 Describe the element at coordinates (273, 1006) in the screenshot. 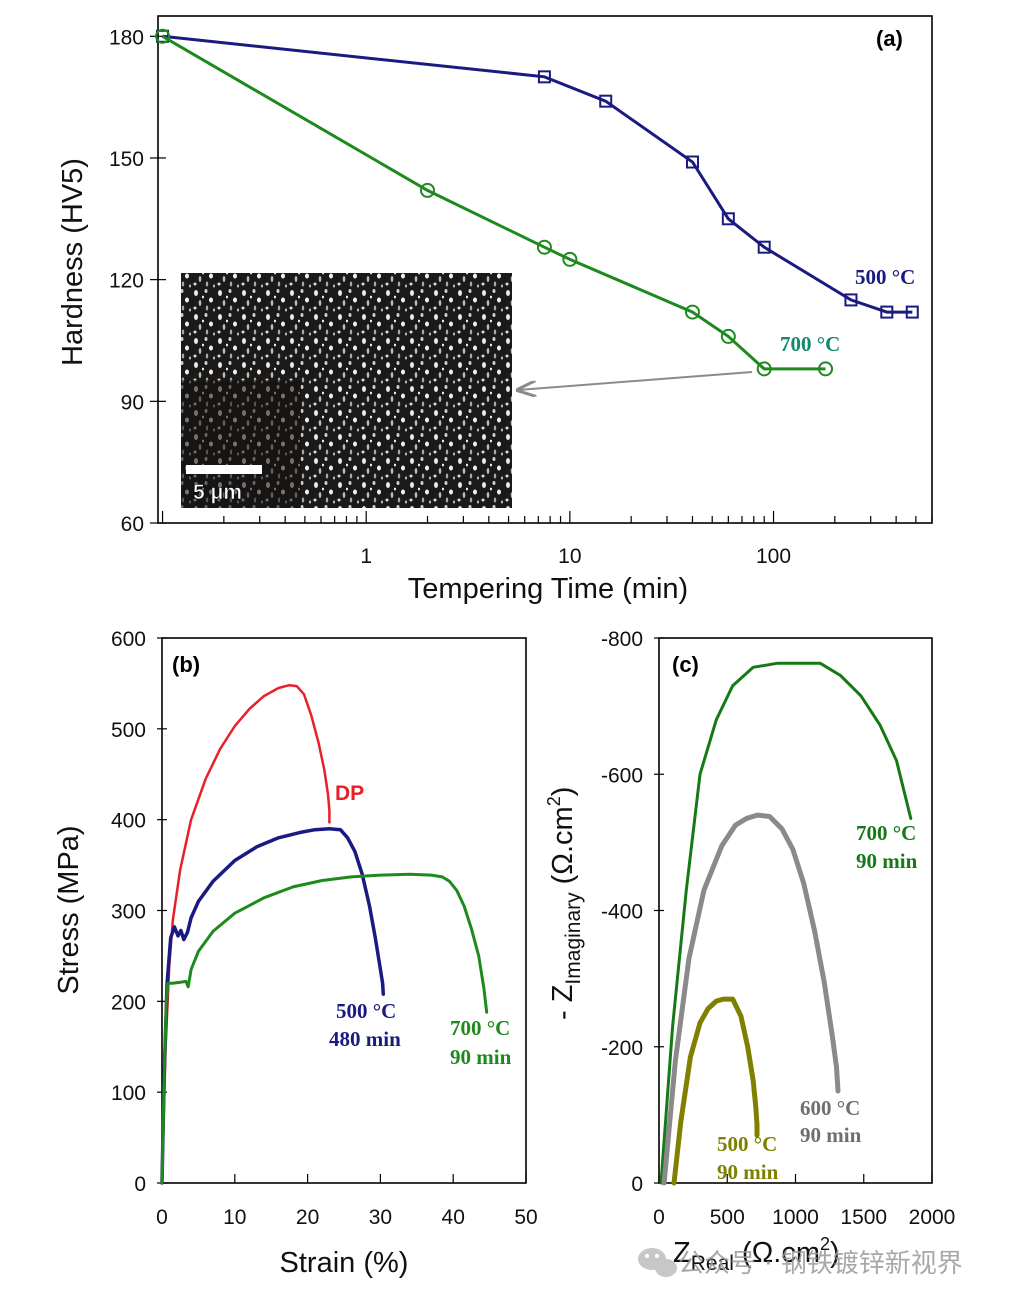

I see `series-line-500c480min` at that location.